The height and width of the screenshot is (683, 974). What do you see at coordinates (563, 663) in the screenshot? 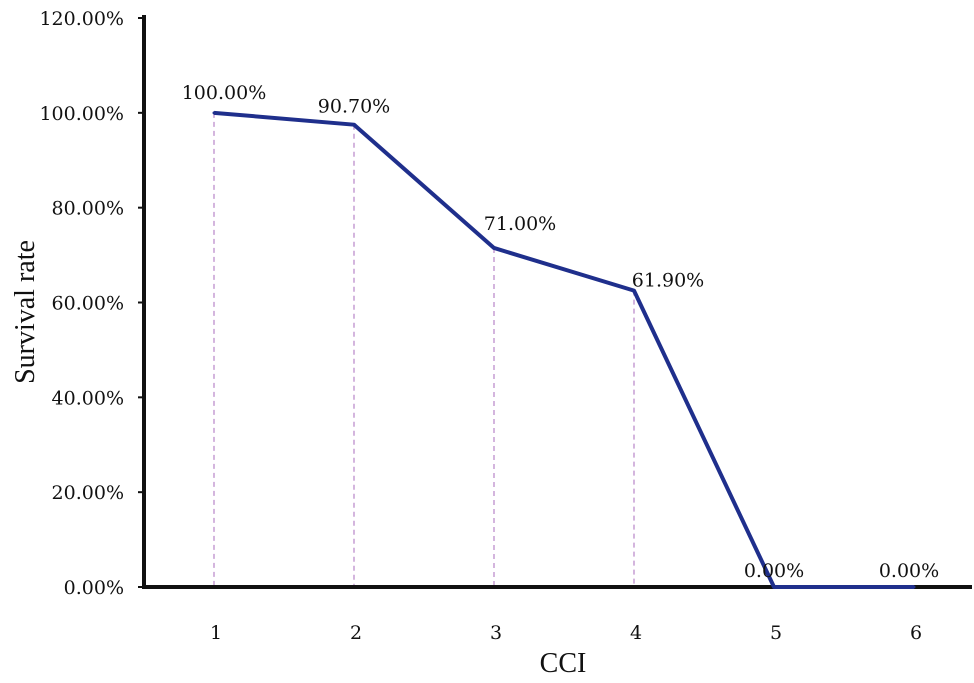
I see `x-axis-title: CCI` at bounding box center [563, 663].